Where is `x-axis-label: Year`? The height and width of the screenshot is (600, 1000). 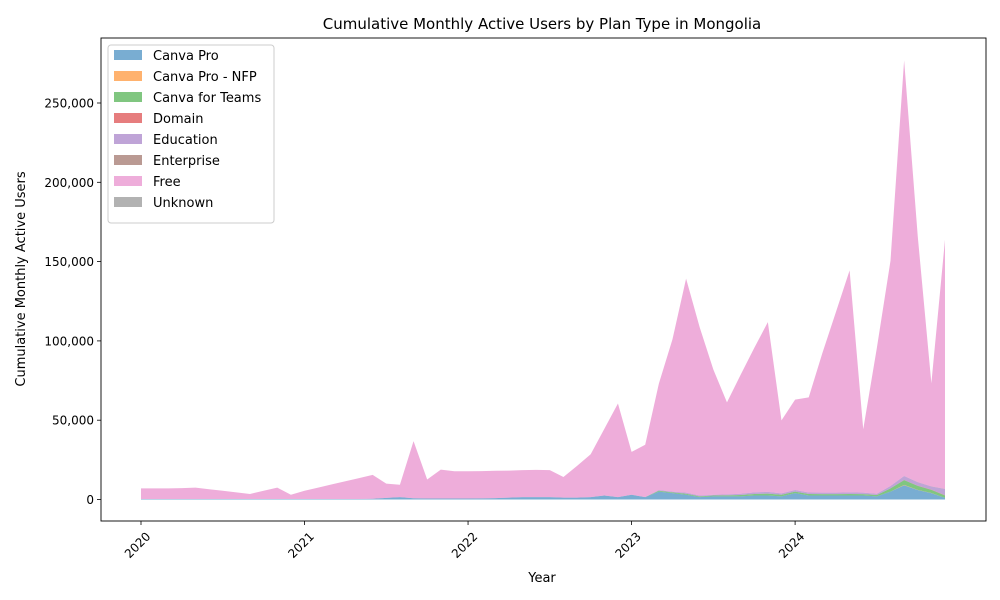 x-axis-label: Year is located at coordinates (541, 578).